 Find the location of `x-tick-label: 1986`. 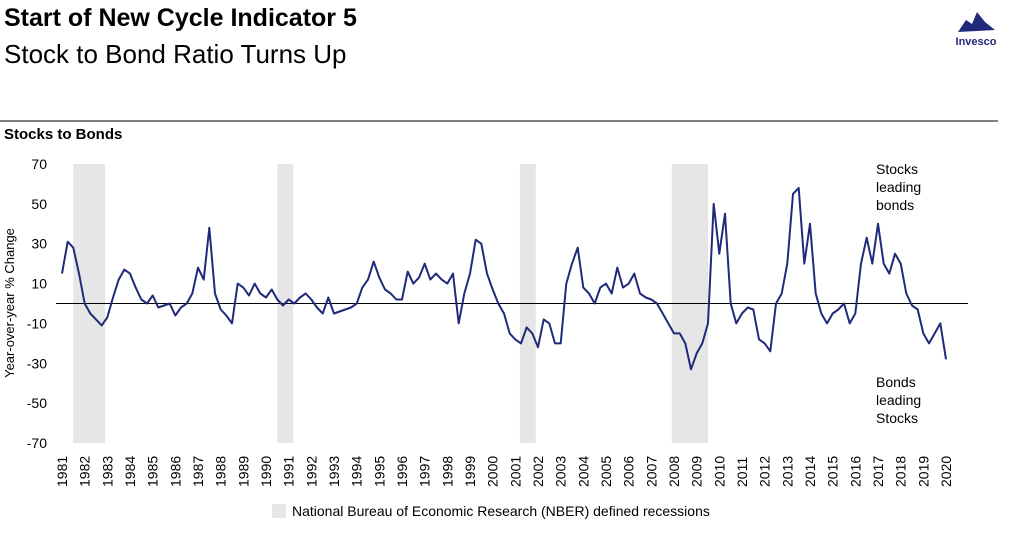

x-tick-label: 1986 is located at coordinates (175, 471).